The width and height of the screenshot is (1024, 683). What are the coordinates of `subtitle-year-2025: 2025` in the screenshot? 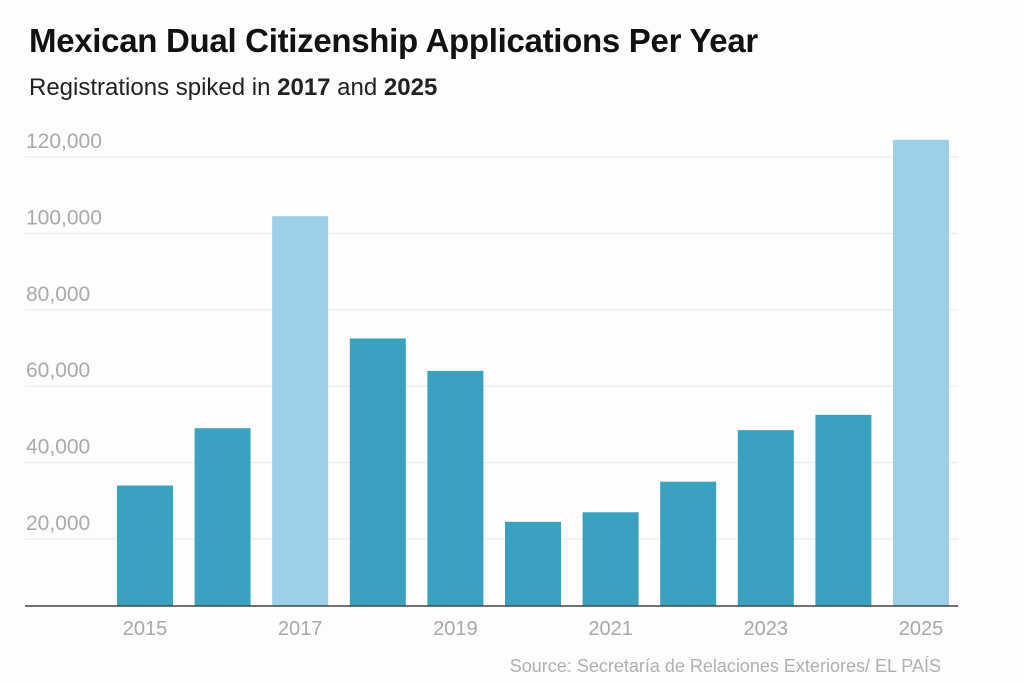 It's located at (410, 87).